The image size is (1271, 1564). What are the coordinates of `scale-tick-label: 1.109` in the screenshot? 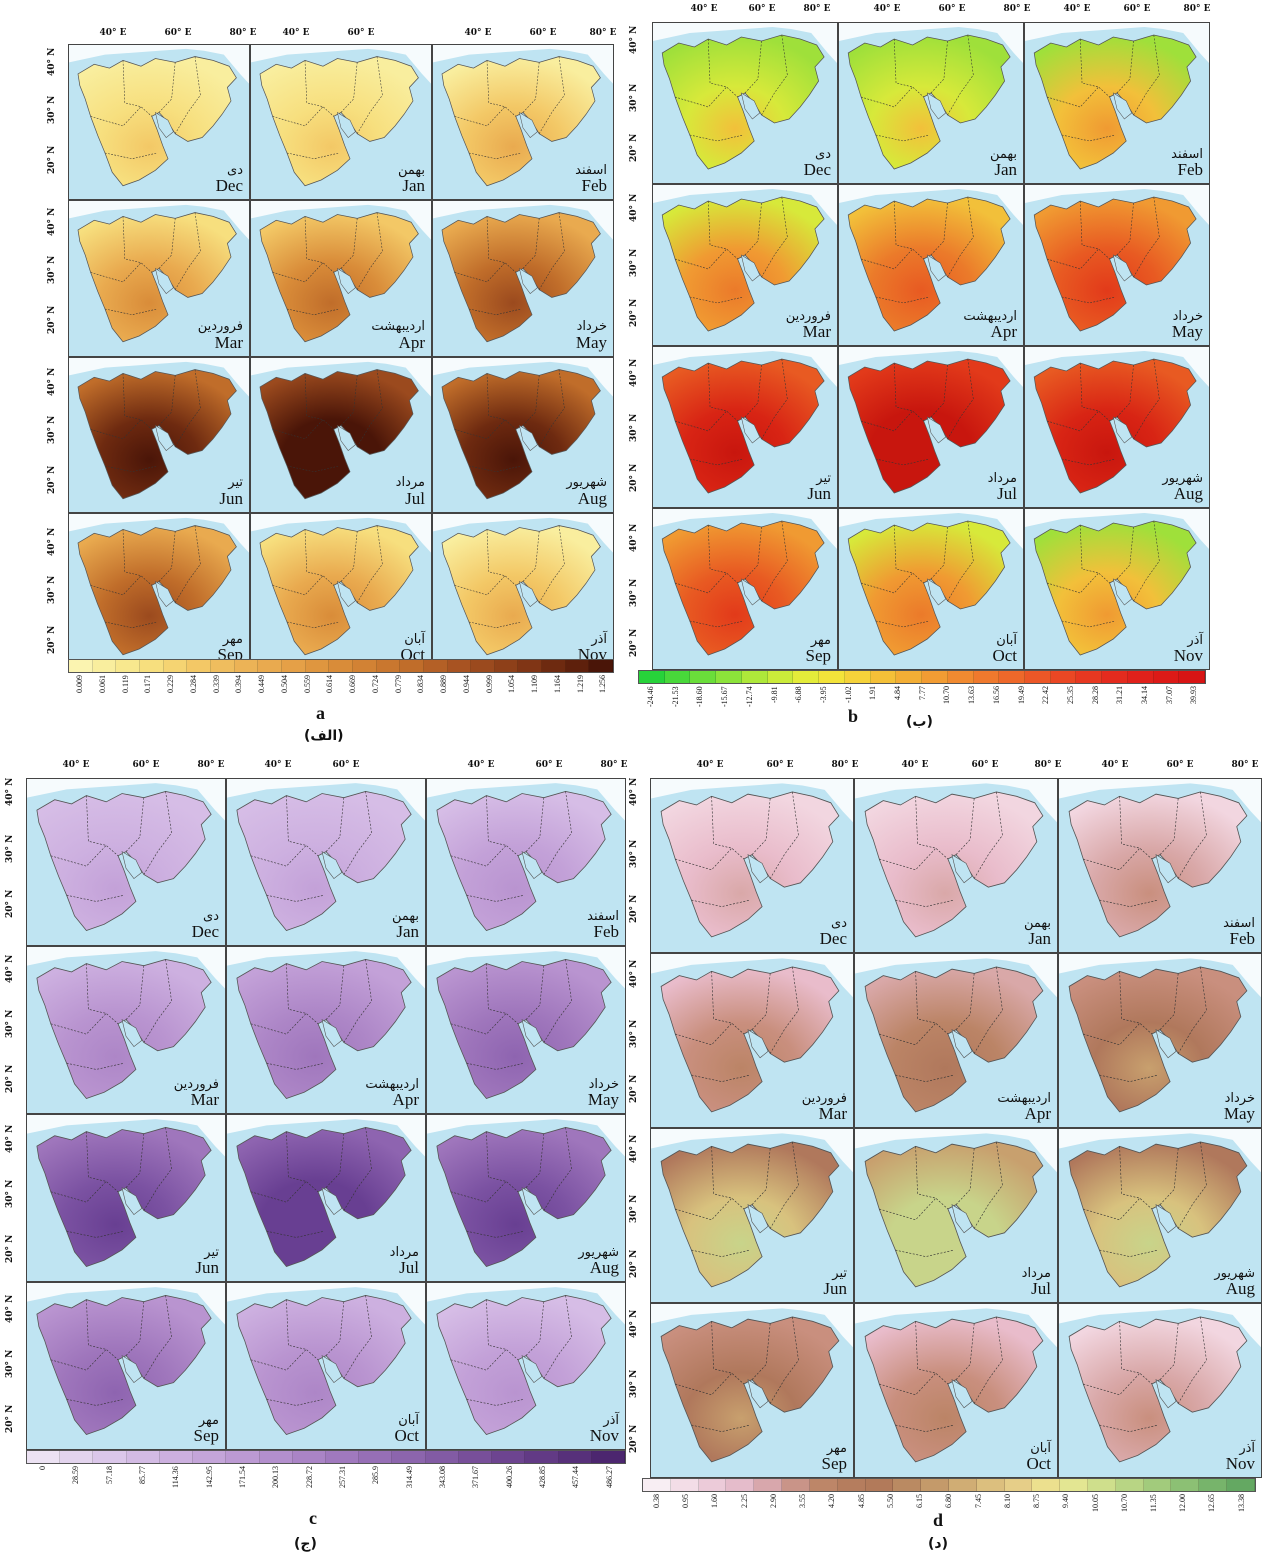 It's located at (534, 684).